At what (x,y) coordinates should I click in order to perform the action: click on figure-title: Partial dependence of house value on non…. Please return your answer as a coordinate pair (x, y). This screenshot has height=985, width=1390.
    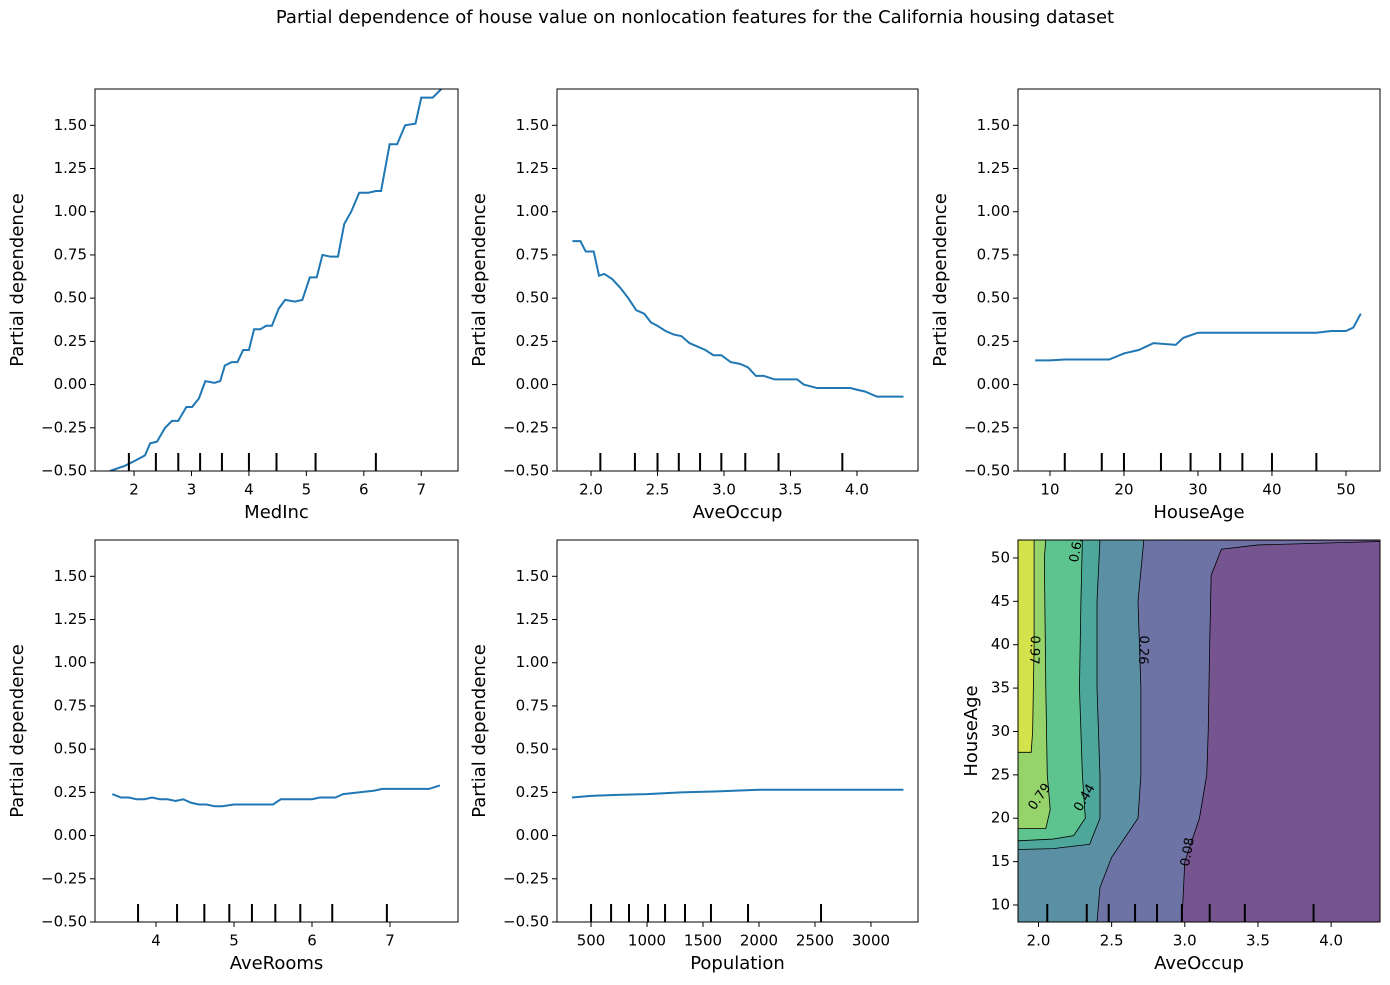
    Looking at the image, I should click on (695, 17).